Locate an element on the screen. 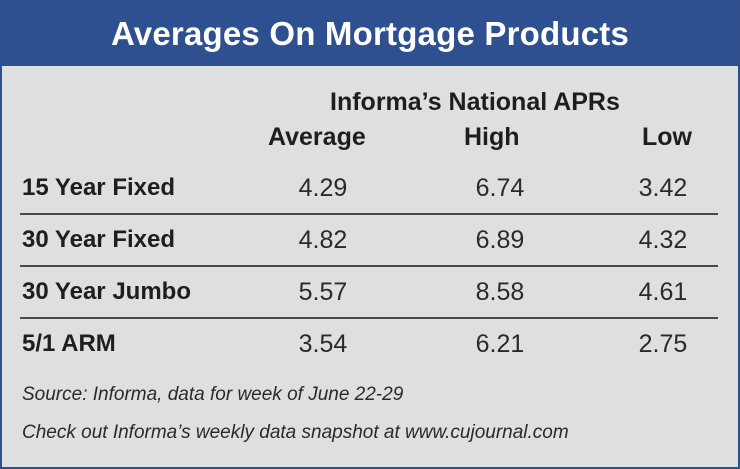 The width and height of the screenshot is (740, 469). low-value: 2.75 is located at coordinates (663, 344).